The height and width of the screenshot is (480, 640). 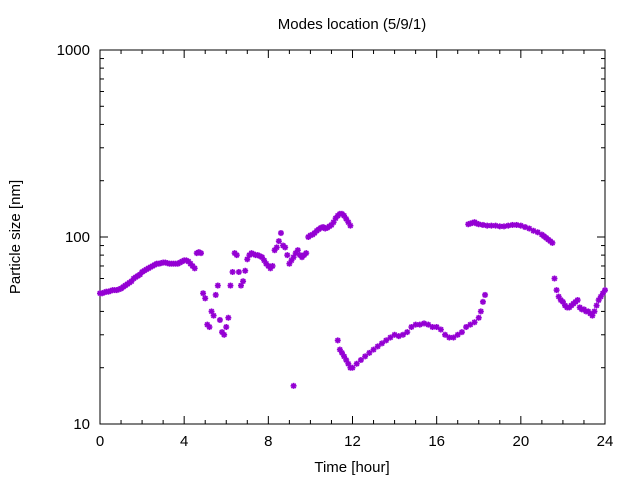 I want to click on x-tick-label: 0, so click(x=100, y=441).